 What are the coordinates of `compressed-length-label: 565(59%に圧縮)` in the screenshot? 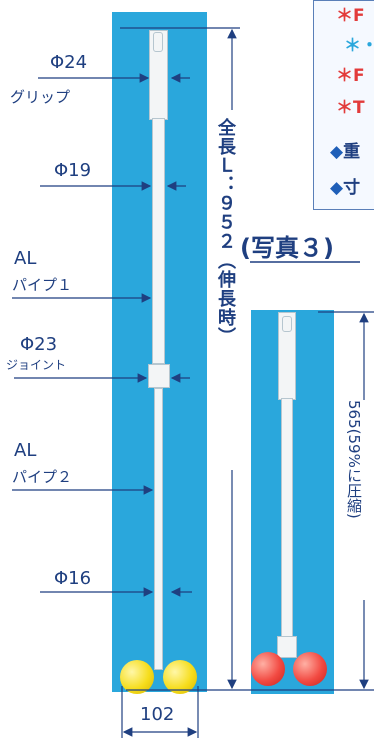 It's located at (354, 459).